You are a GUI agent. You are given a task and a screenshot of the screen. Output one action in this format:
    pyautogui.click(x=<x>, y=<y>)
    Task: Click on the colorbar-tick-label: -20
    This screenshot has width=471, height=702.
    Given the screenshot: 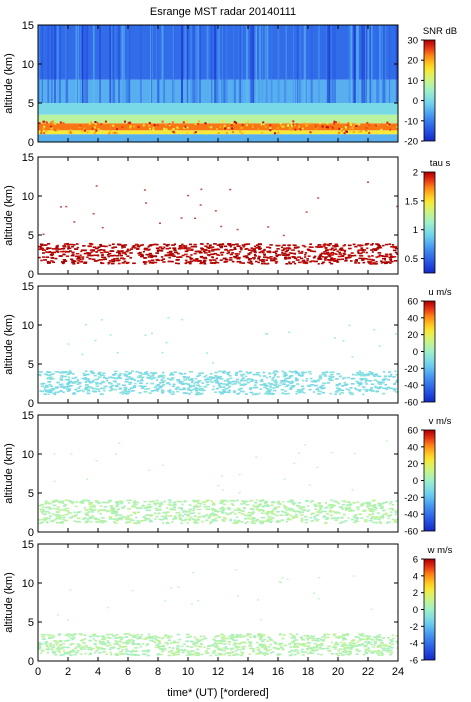 What is the action you would take?
    pyautogui.click(x=411, y=369)
    